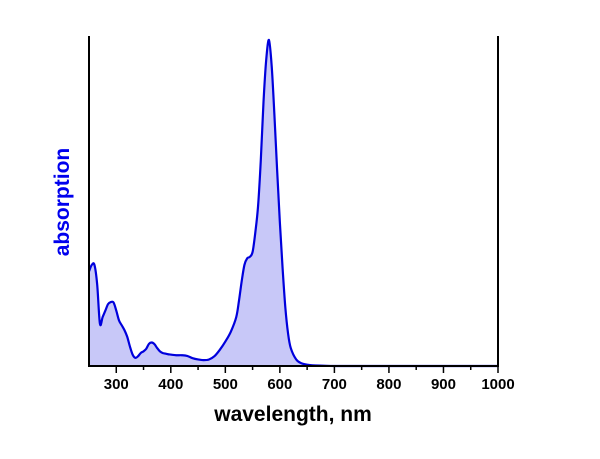 This screenshot has height=459, width=600. I want to click on x-tick-label: 1000, so click(497, 384).